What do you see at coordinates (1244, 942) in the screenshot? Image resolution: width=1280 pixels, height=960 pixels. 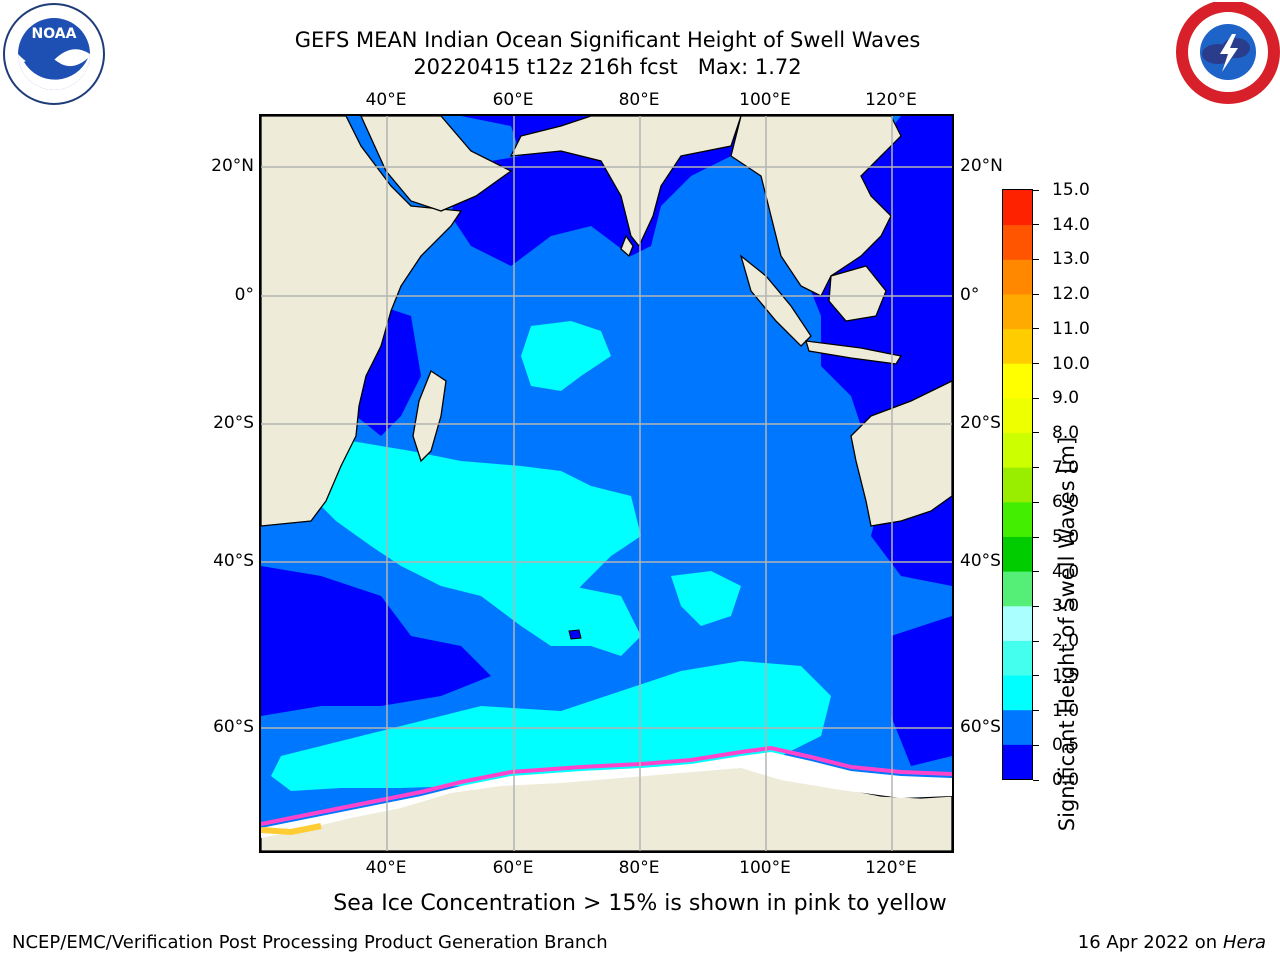 I see `footer-host: Hera` at bounding box center [1244, 942].